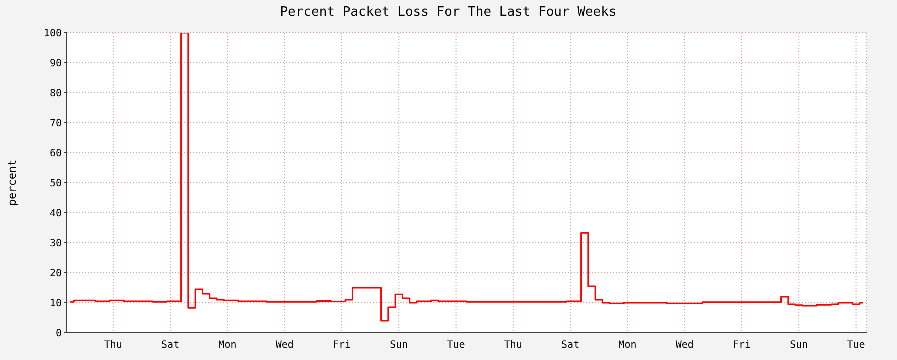  Describe the element at coordinates (53, 34) in the screenshot. I see `y-tick-label: 100` at that location.